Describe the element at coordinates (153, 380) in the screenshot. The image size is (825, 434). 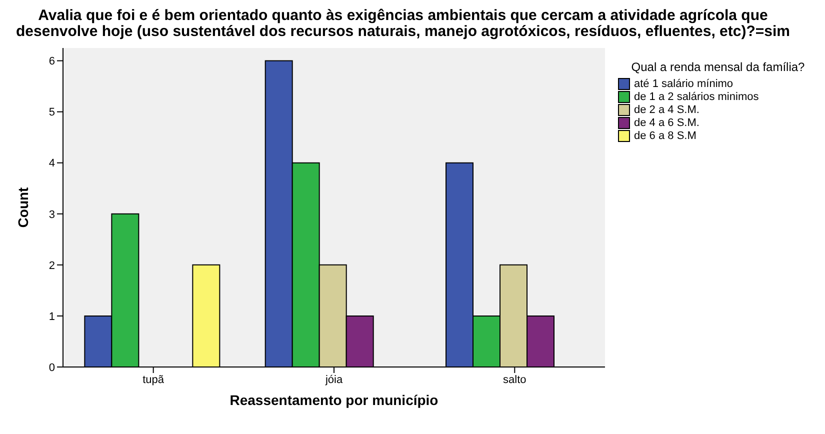
I see `x-tick-label: tupã` at that location.